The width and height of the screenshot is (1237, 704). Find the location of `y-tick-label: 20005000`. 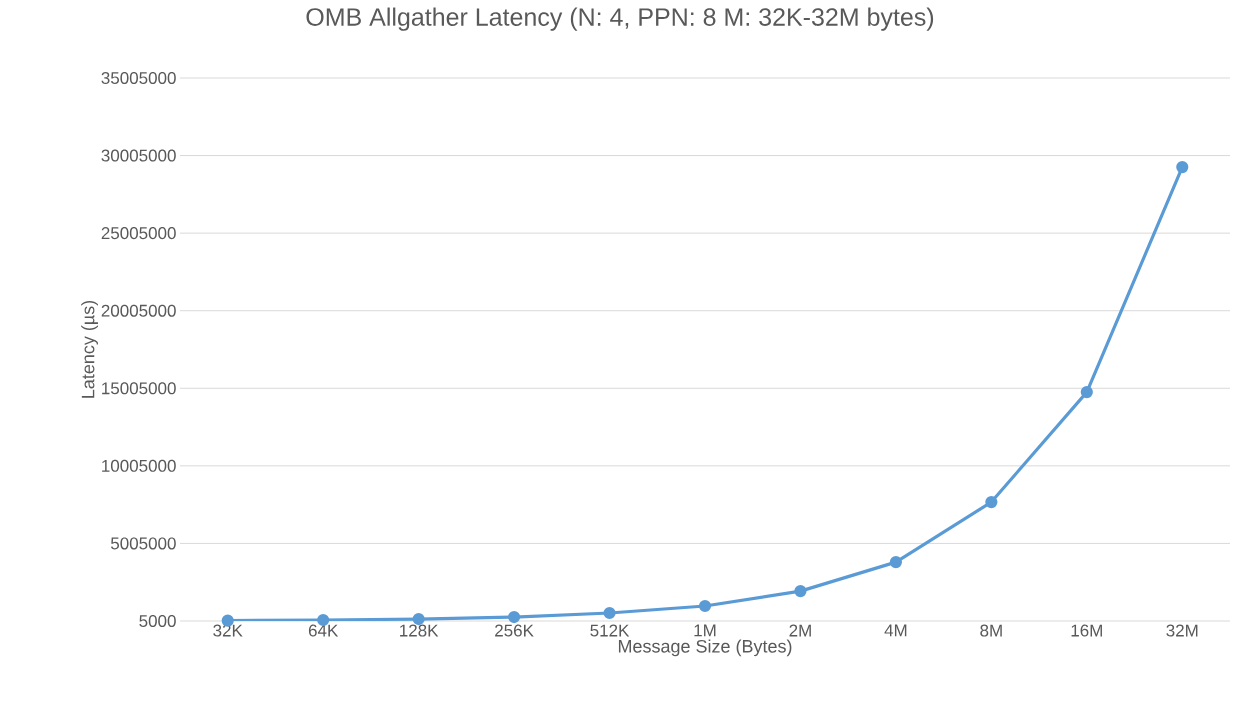

y-tick-label: 20005000 is located at coordinates (138, 310).